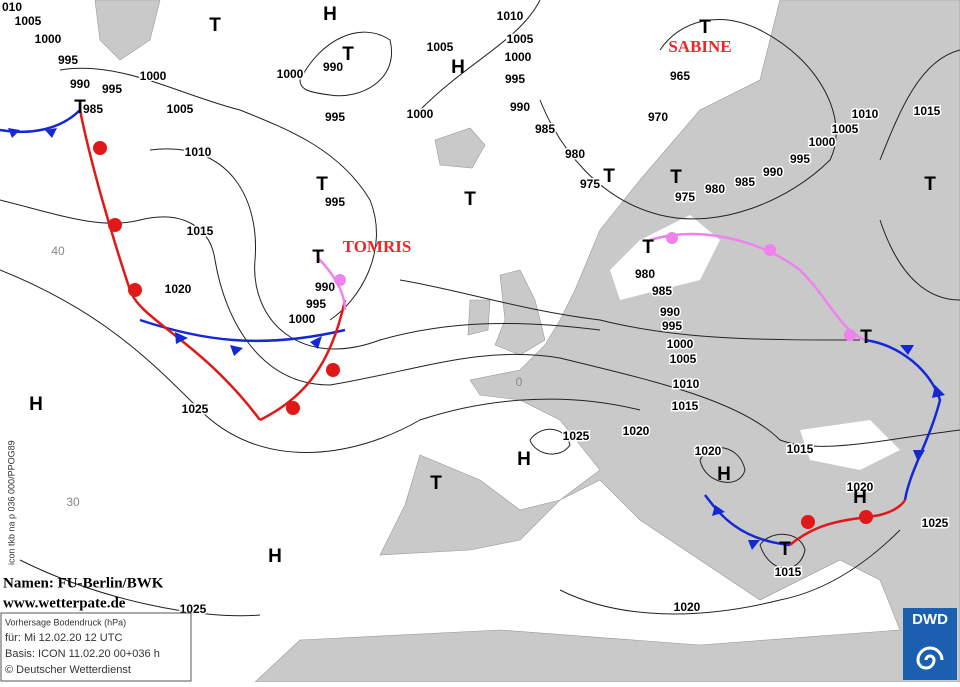 The image size is (960, 687). What do you see at coordinates (68, 670) in the screenshot?
I see `info-copyright: © Deutscher Wetterdienst` at bounding box center [68, 670].